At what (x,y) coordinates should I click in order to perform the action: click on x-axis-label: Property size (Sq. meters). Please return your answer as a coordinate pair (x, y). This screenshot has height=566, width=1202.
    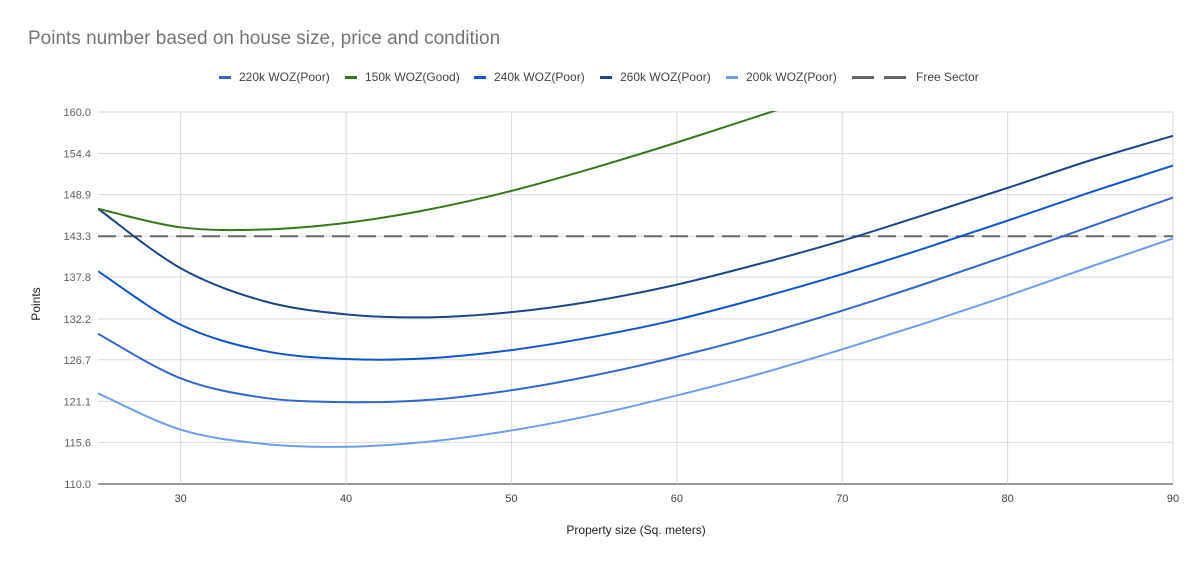
    Looking at the image, I should click on (635, 530).